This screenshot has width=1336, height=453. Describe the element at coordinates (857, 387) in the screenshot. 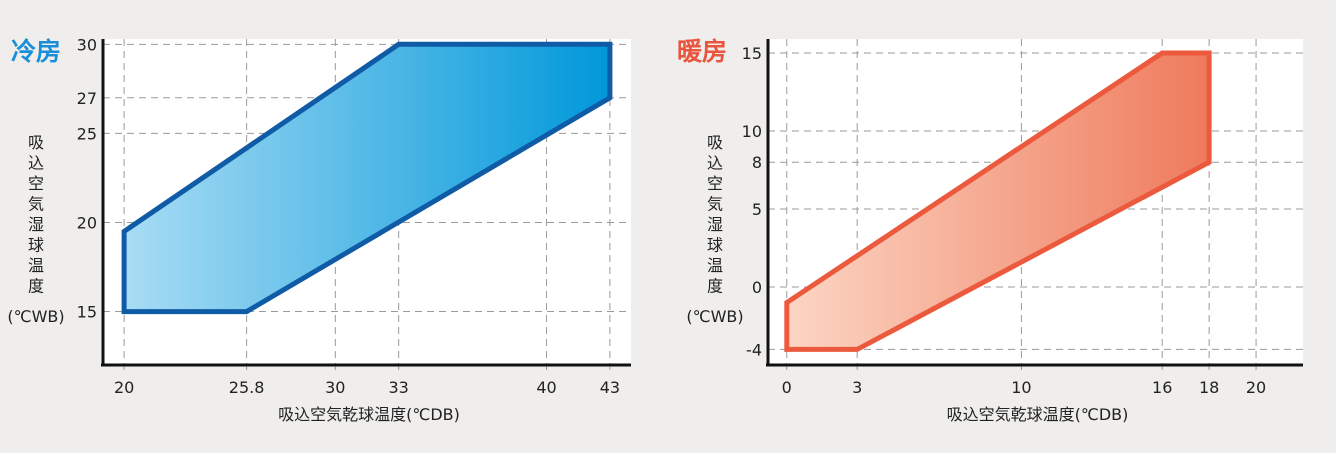

I see `x-tick-label: 3` at that location.